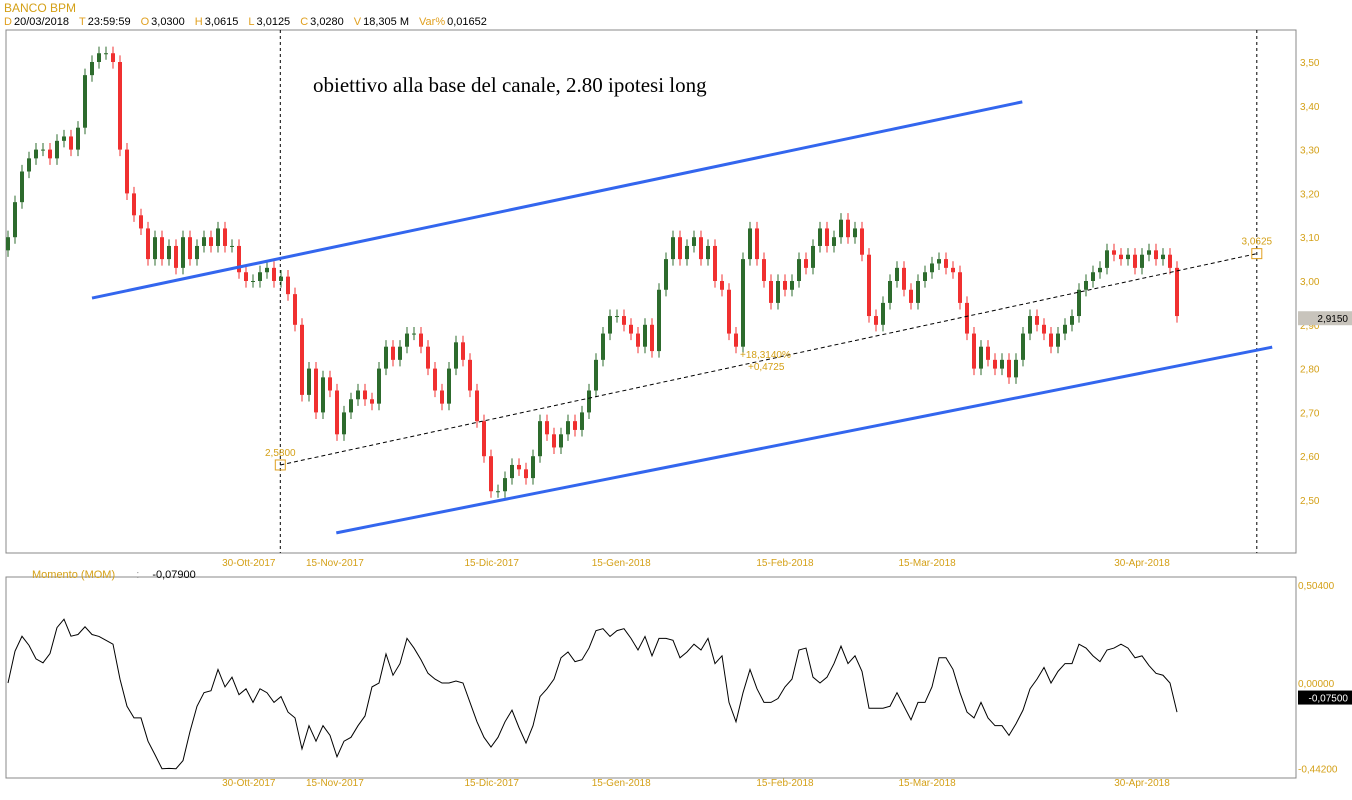 This screenshot has width=1352, height=800. Describe the element at coordinates (1310, 282) in the screenshot. I see `price-tick-label: 3,00` at that location.